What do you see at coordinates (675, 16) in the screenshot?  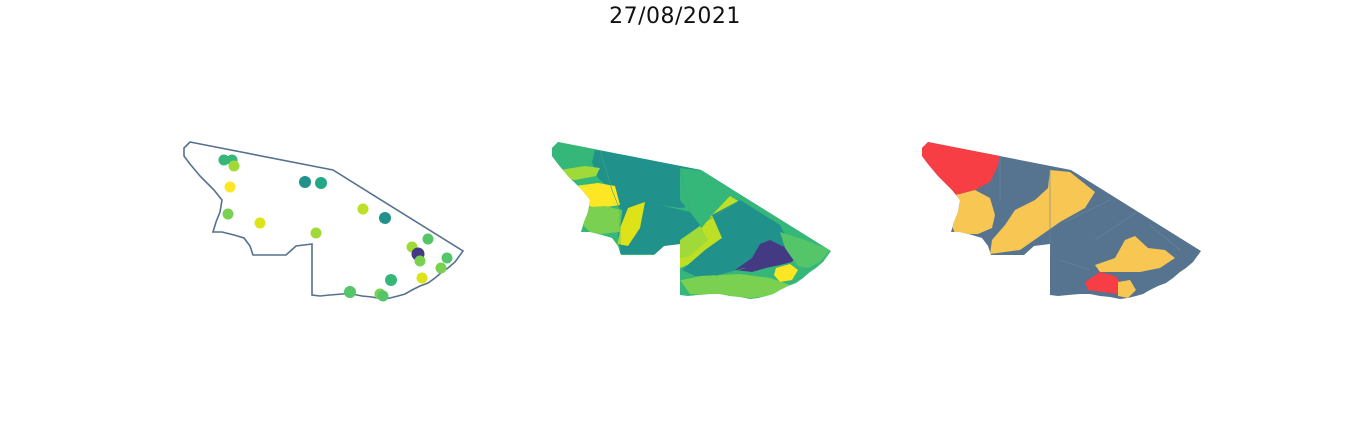 I see `figure-title: 27/08/2021` at bounding box center [675, 16].